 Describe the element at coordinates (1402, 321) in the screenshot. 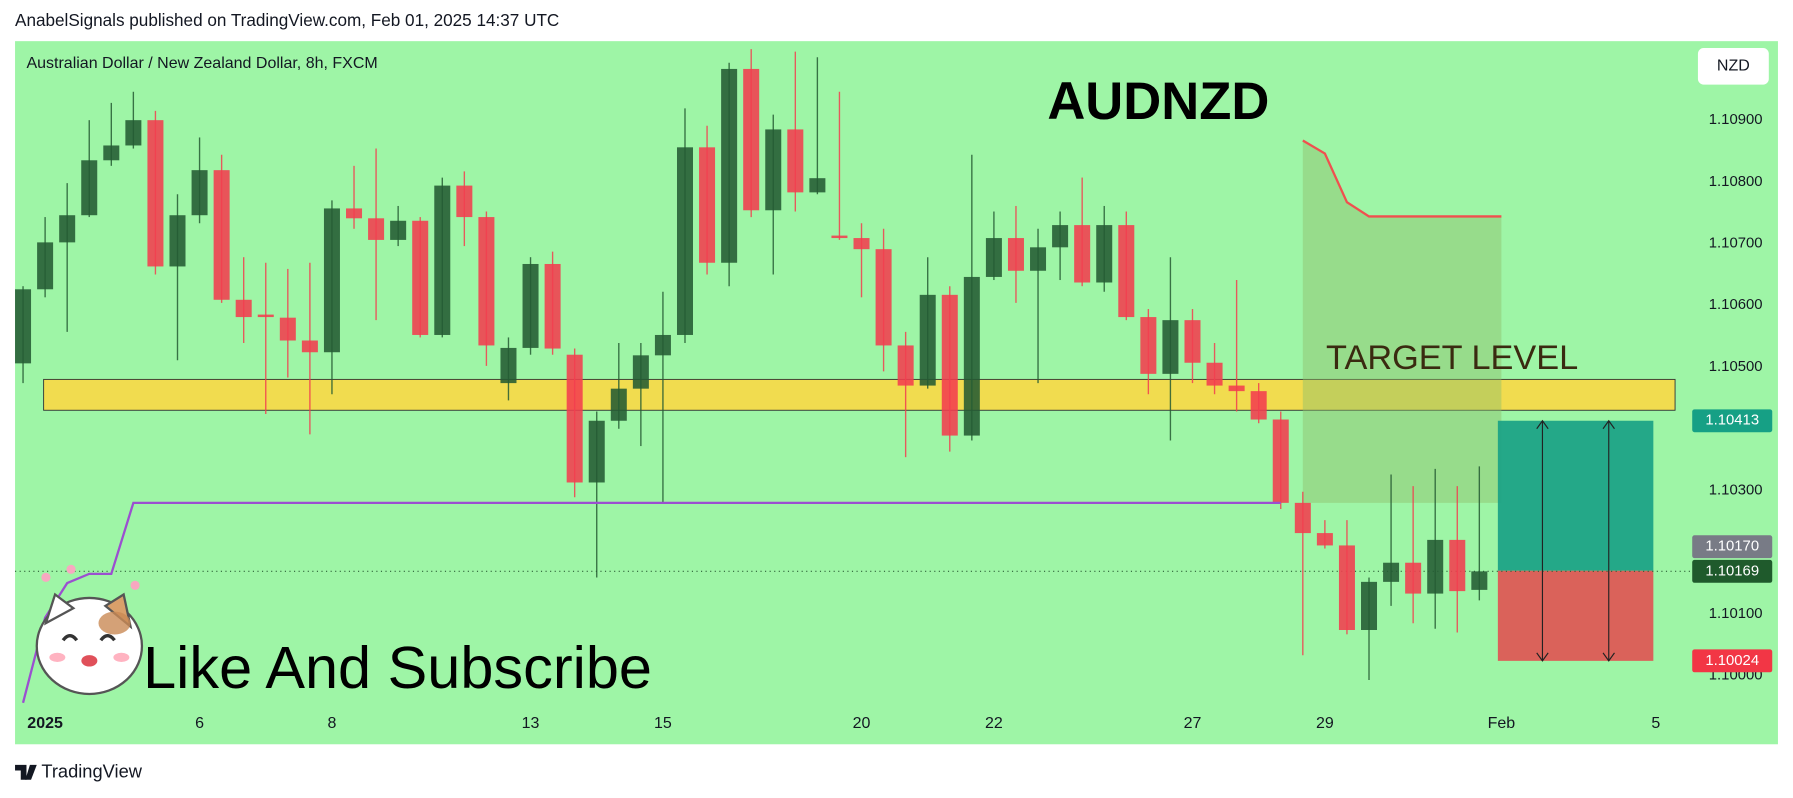

I see `forecast-zone` at that location.